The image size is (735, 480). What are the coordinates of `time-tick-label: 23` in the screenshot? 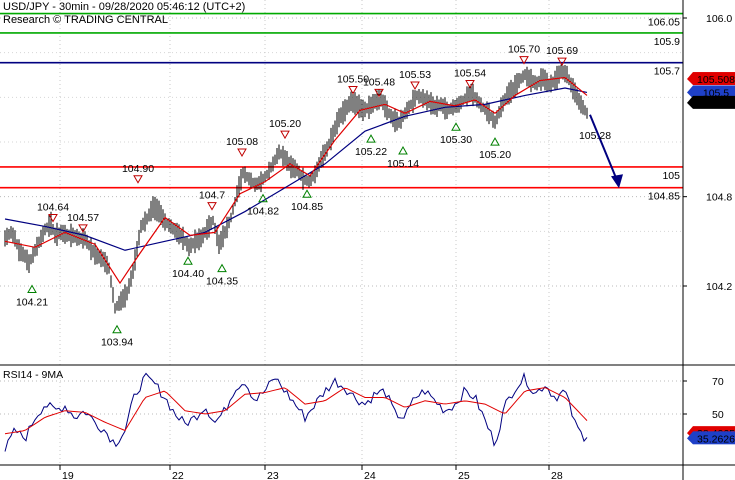 It's located at (273, 475).